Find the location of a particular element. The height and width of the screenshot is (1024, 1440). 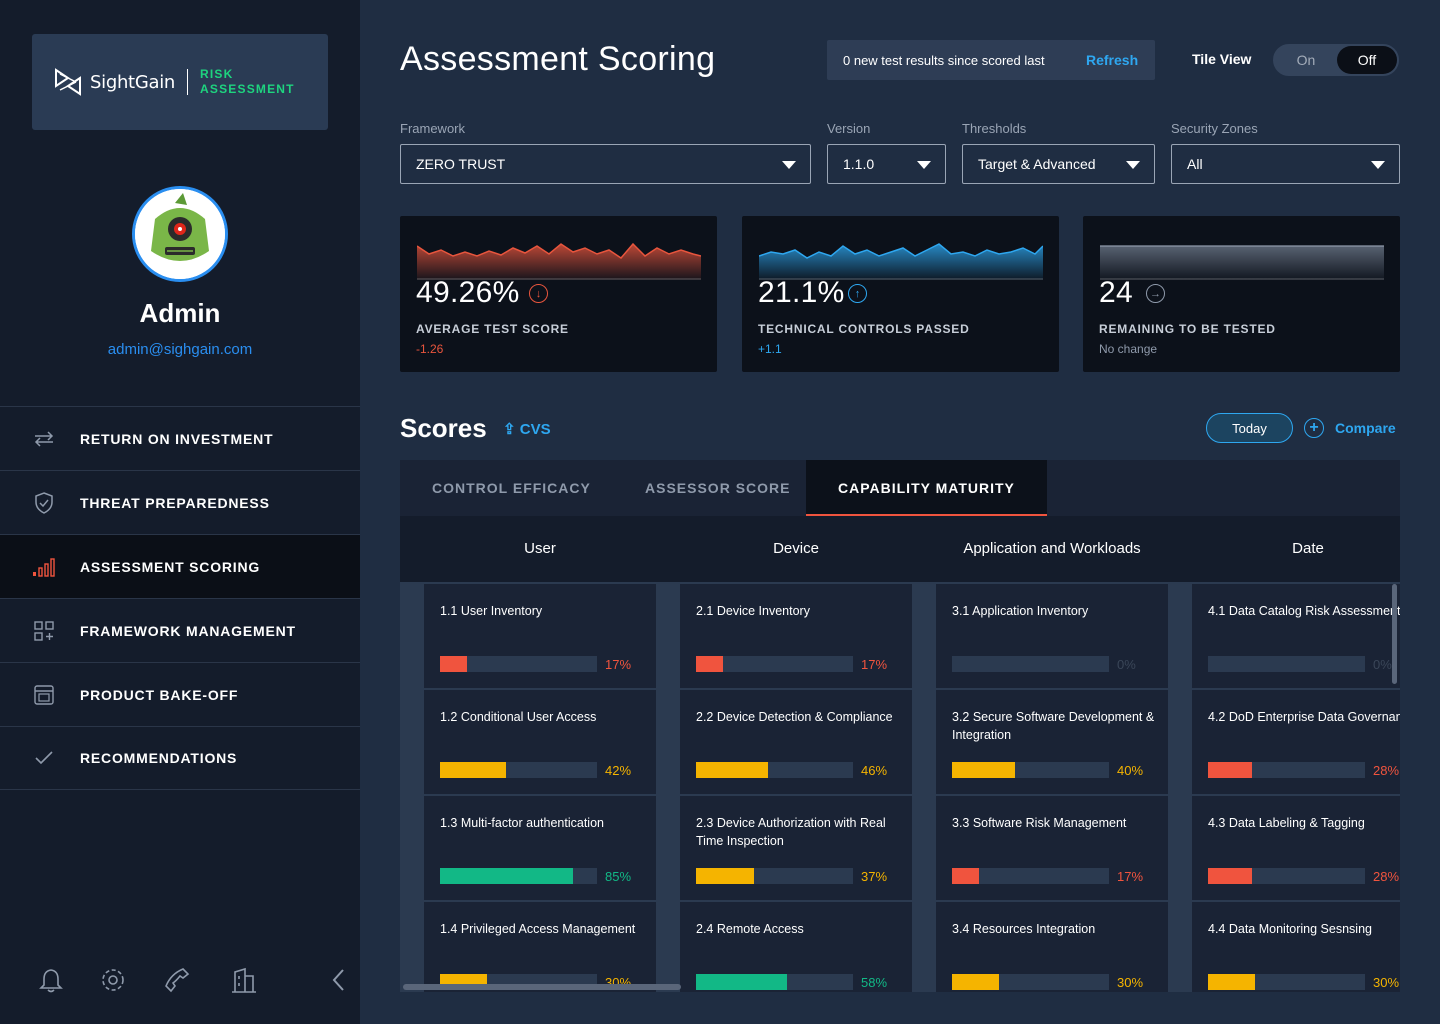

refresh-button: Refresh is located at coordinates (1112, 60).